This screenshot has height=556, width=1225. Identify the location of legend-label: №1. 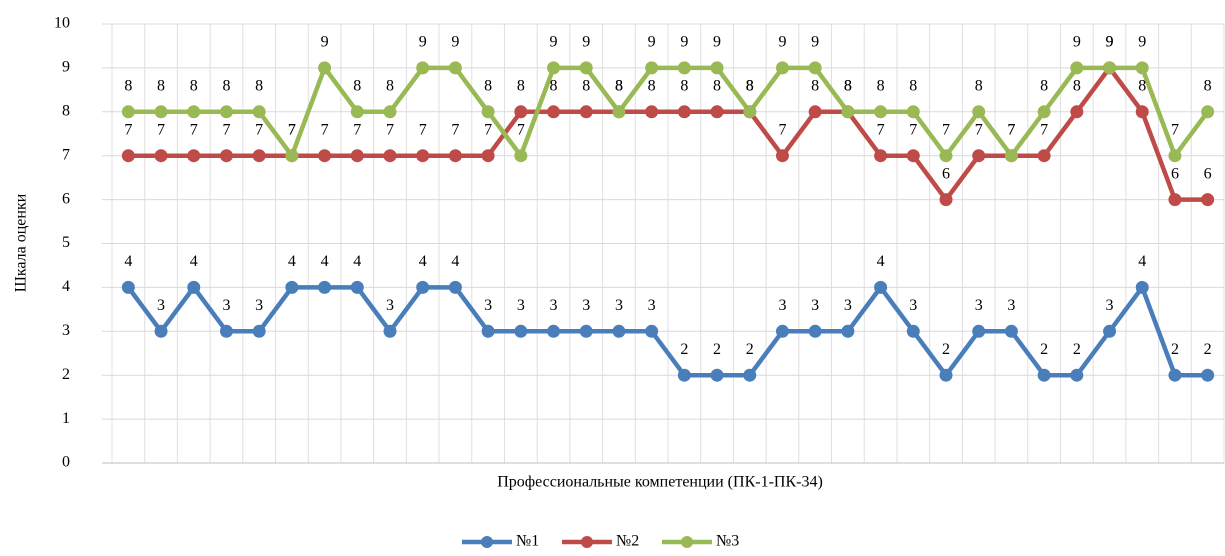
(527, 541).